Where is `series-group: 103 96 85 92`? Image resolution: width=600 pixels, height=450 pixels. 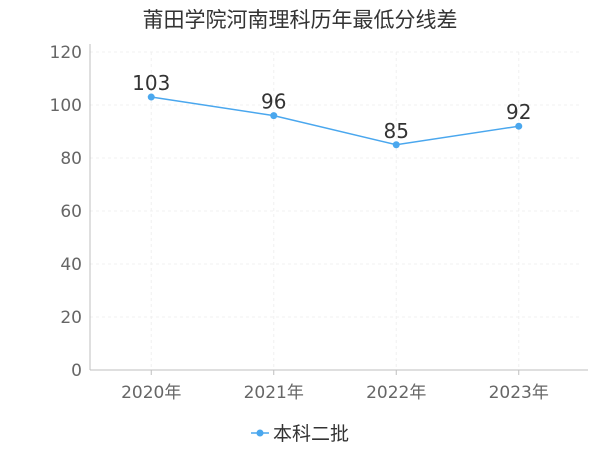 series-group: 103 96 85 92 is located at coordinates (331, 110).